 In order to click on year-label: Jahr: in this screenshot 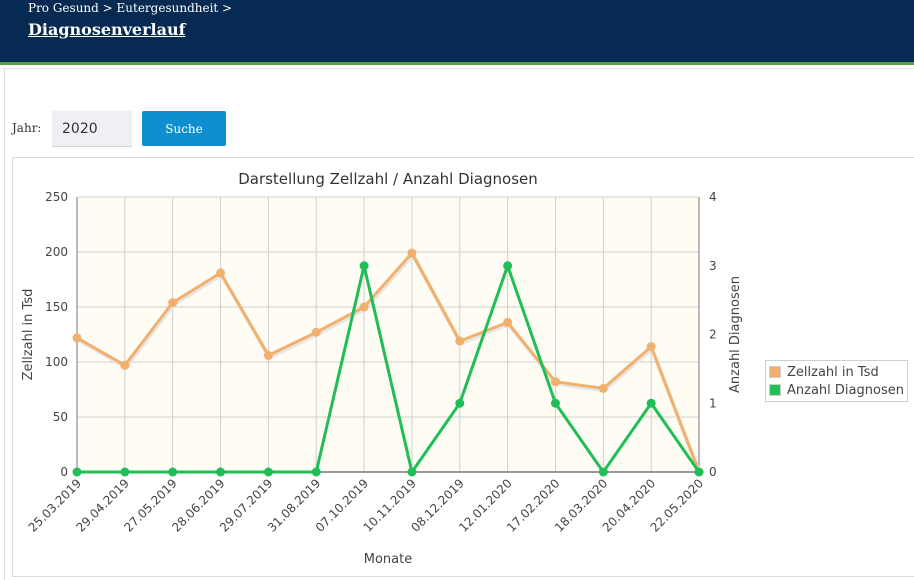, I will do `click(27, 128)`.